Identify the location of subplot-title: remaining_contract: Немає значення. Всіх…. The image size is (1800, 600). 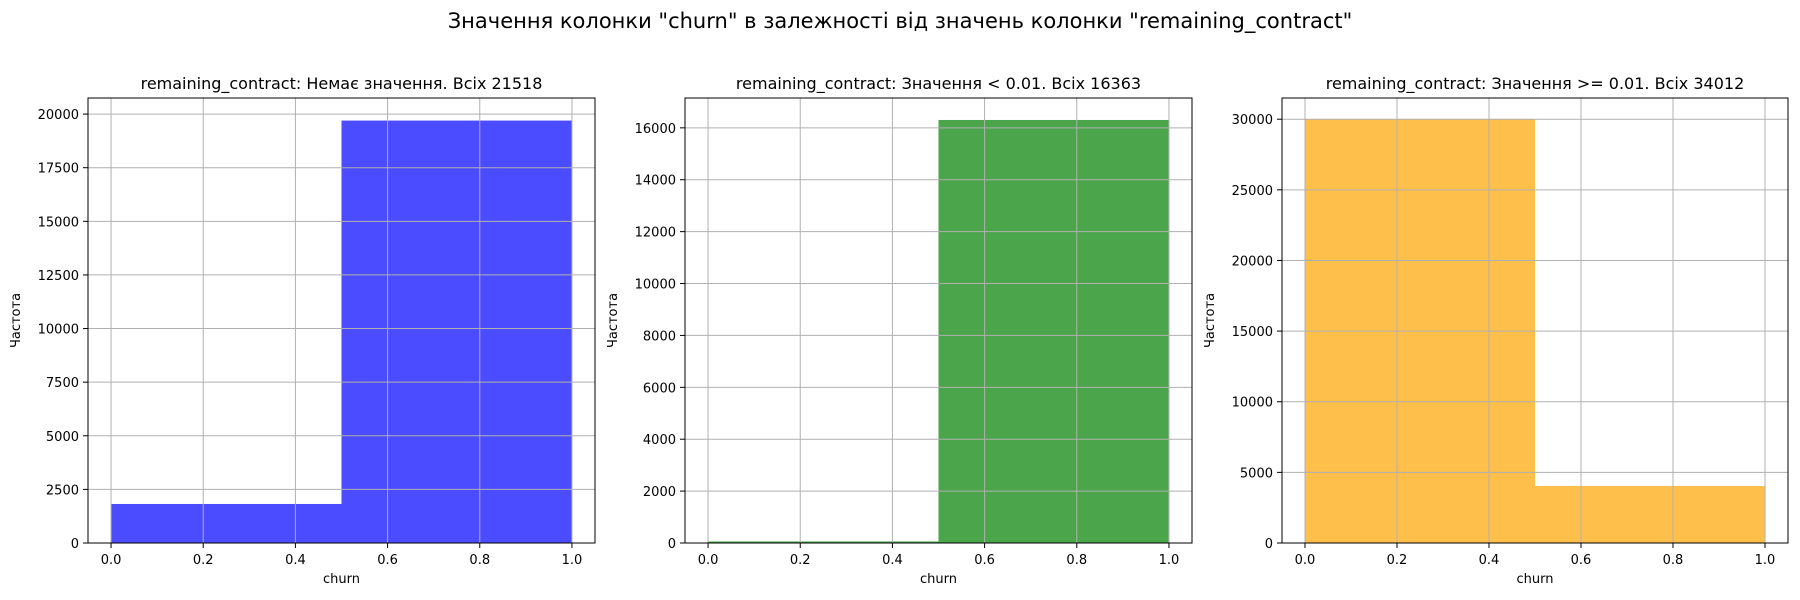
(342, 84).